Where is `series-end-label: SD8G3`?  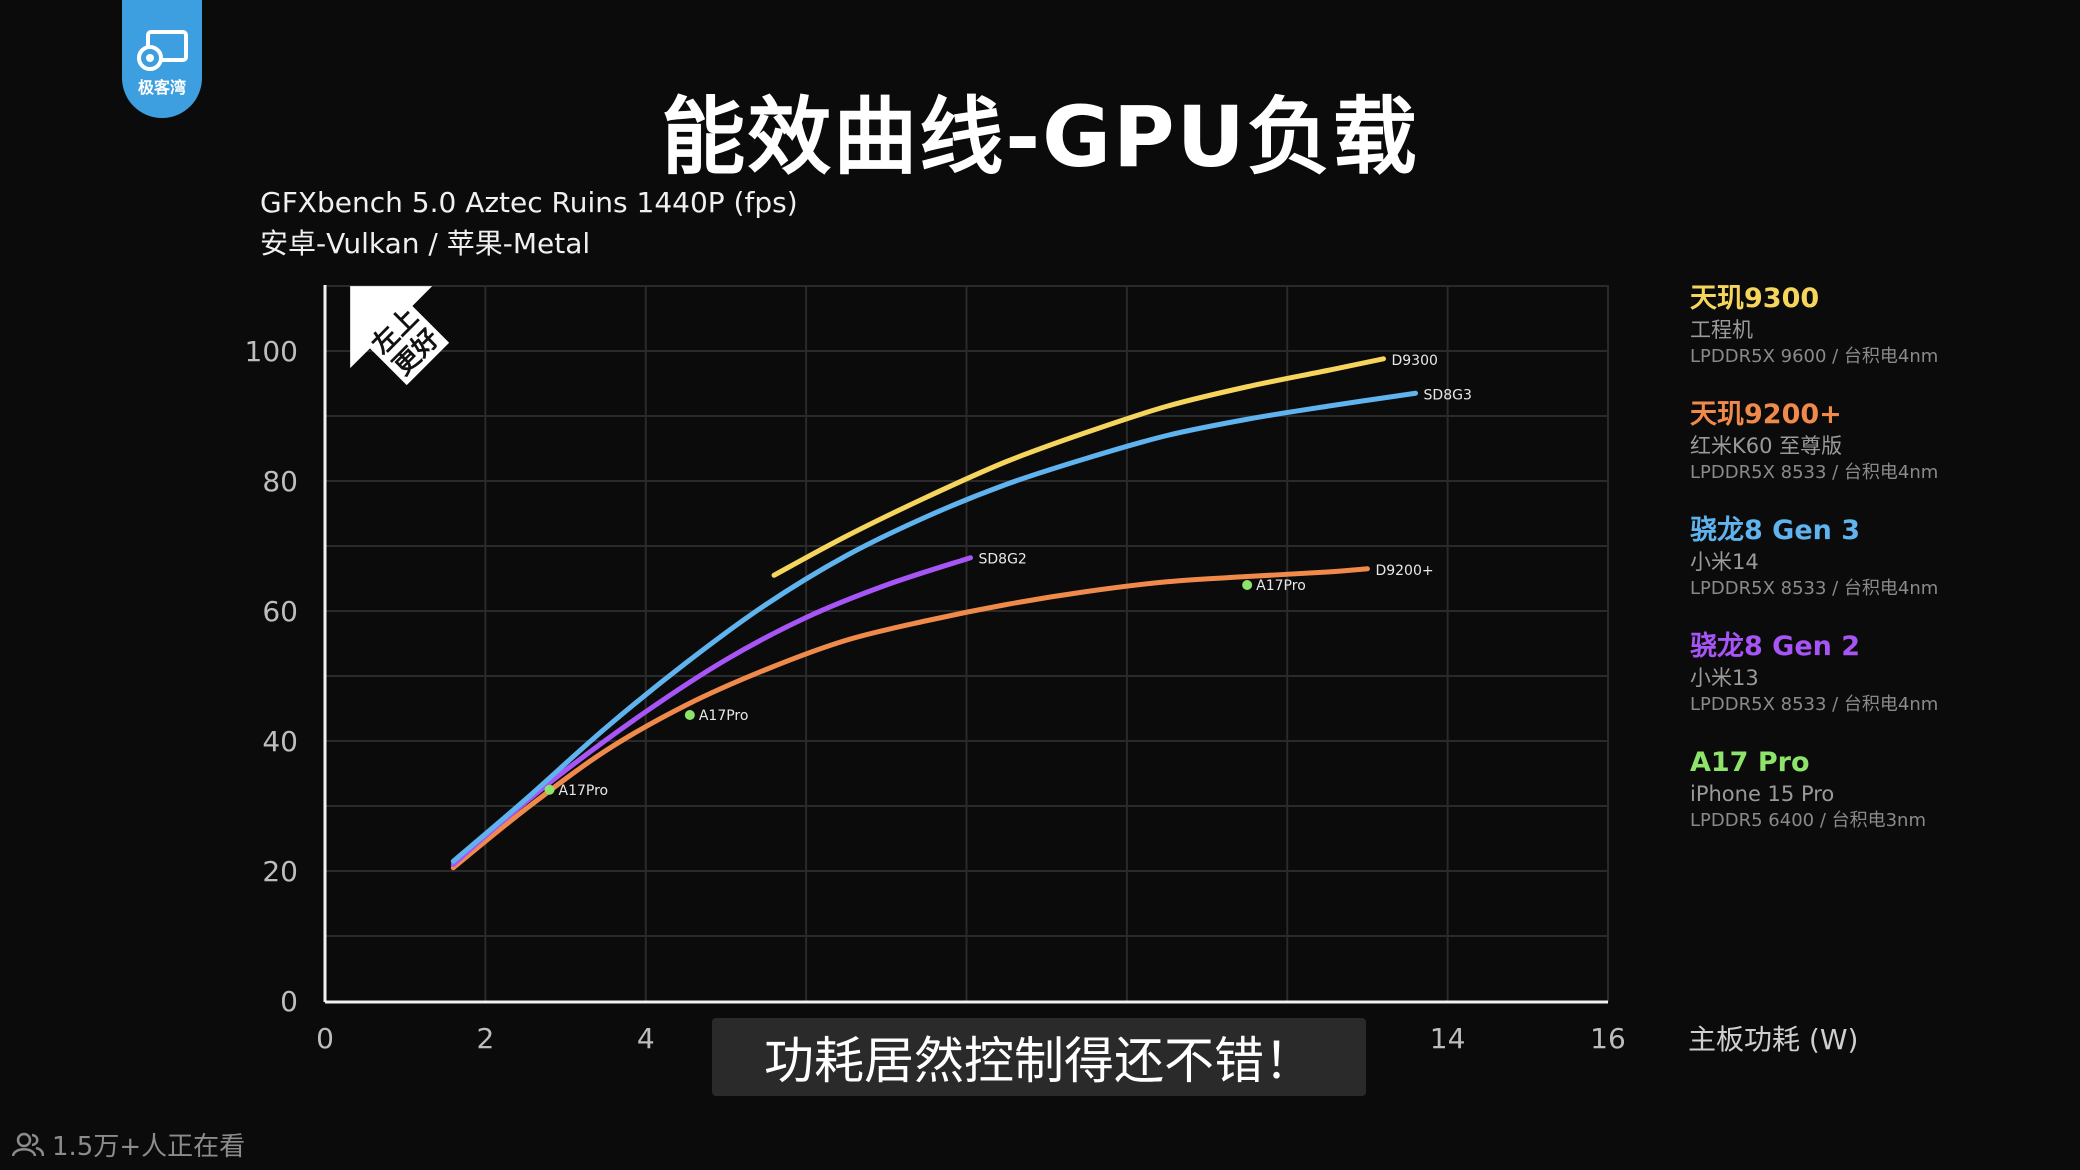
series-end-label: SD8G3 is located at coordinates (1448, 395).